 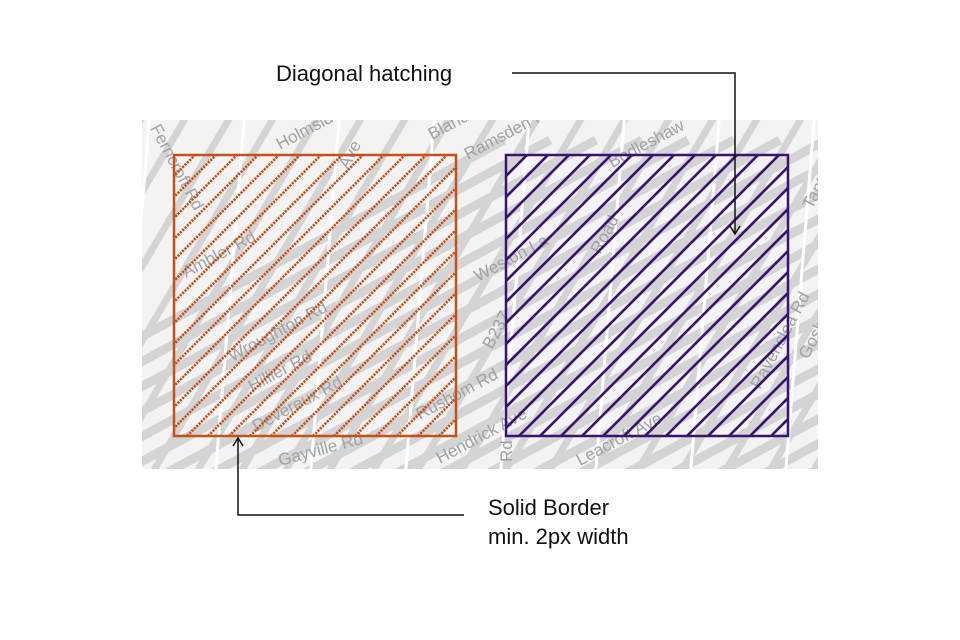 I want to click on orange-area, so click(x=315, y=295).